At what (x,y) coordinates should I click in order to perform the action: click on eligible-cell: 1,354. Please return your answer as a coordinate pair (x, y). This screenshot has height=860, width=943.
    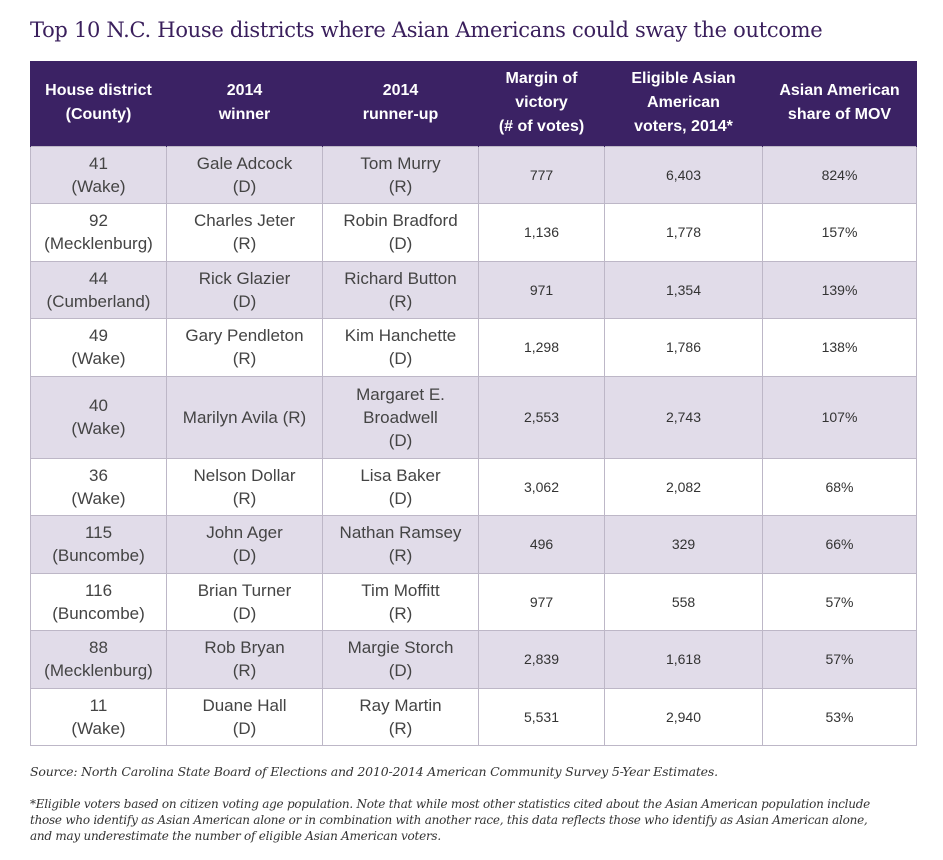
    Looking at the image, I should click on (683, 289).